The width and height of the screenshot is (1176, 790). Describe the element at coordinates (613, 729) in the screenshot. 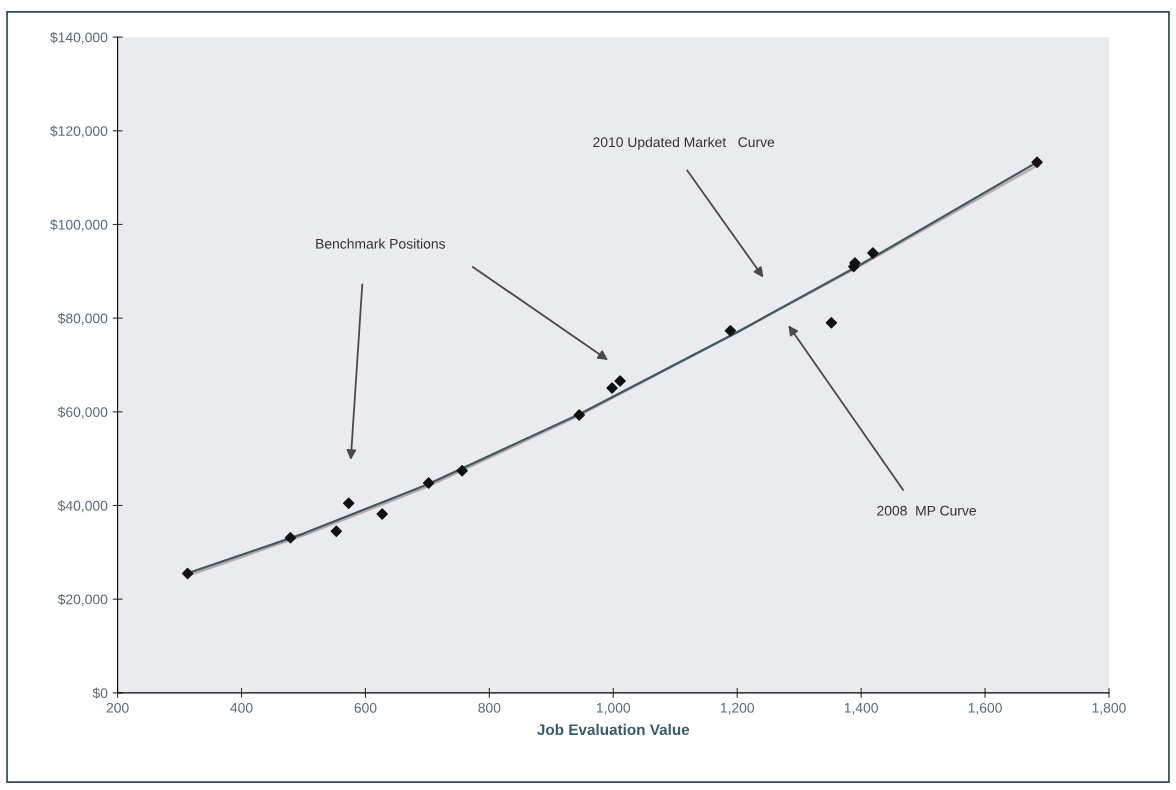

I see `x-axis-title: Job Evaluation Value` at that location.